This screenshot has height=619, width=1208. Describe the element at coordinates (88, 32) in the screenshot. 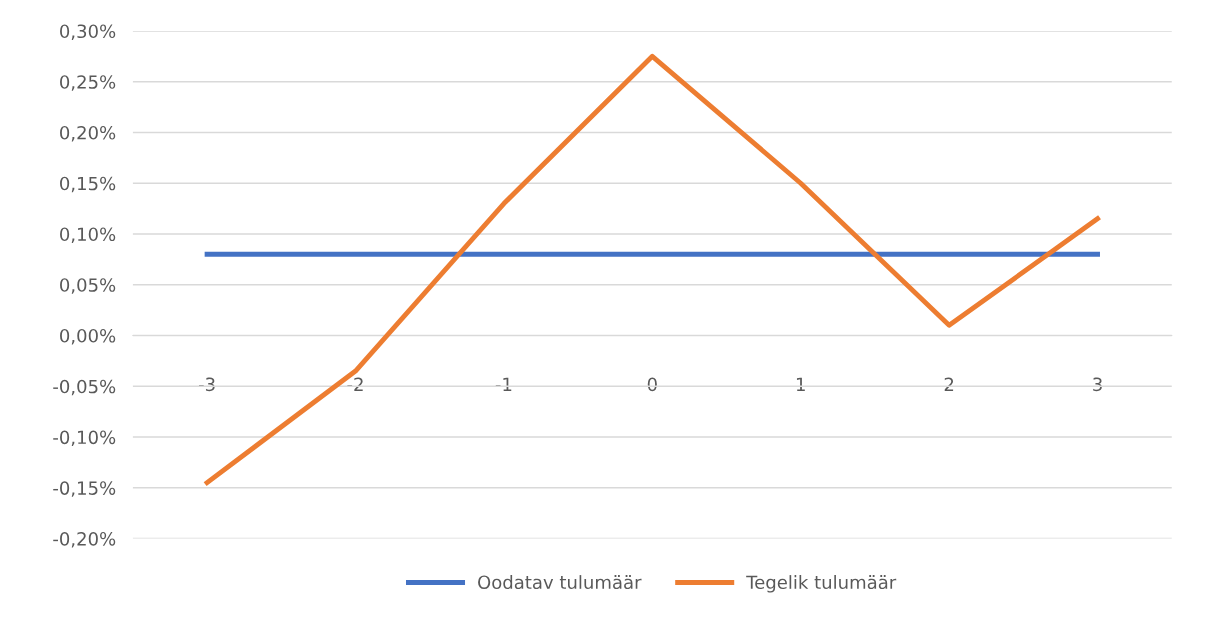

I see `y-tick-label: 0,30%` at that location.